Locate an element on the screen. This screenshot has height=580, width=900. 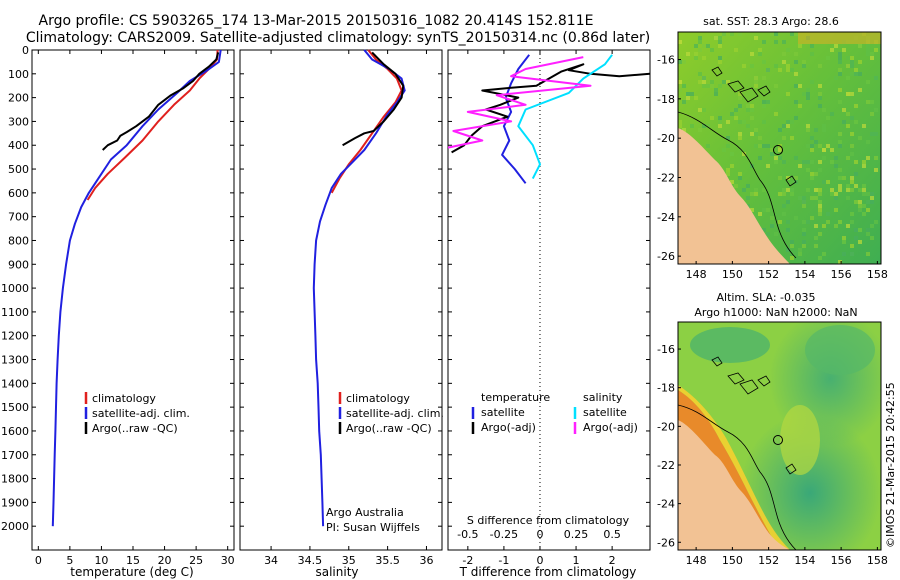
y-tick-label: 300 is located at coordinates (18, 121).